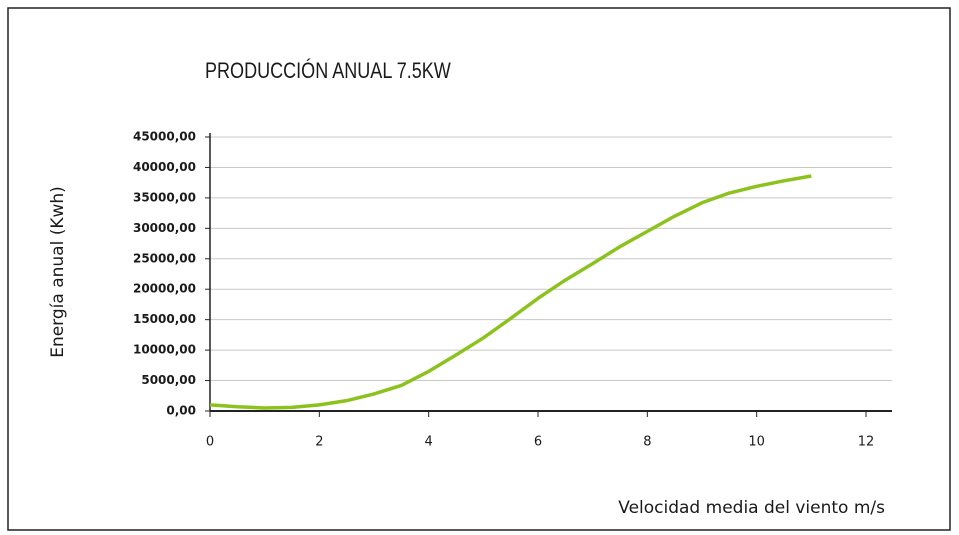 The image size is (959, 535). What do you see at coordinates (164, 258) in the screenshot?
I see `y-tick-label: 25000,00` at bounding box center [164, 258].